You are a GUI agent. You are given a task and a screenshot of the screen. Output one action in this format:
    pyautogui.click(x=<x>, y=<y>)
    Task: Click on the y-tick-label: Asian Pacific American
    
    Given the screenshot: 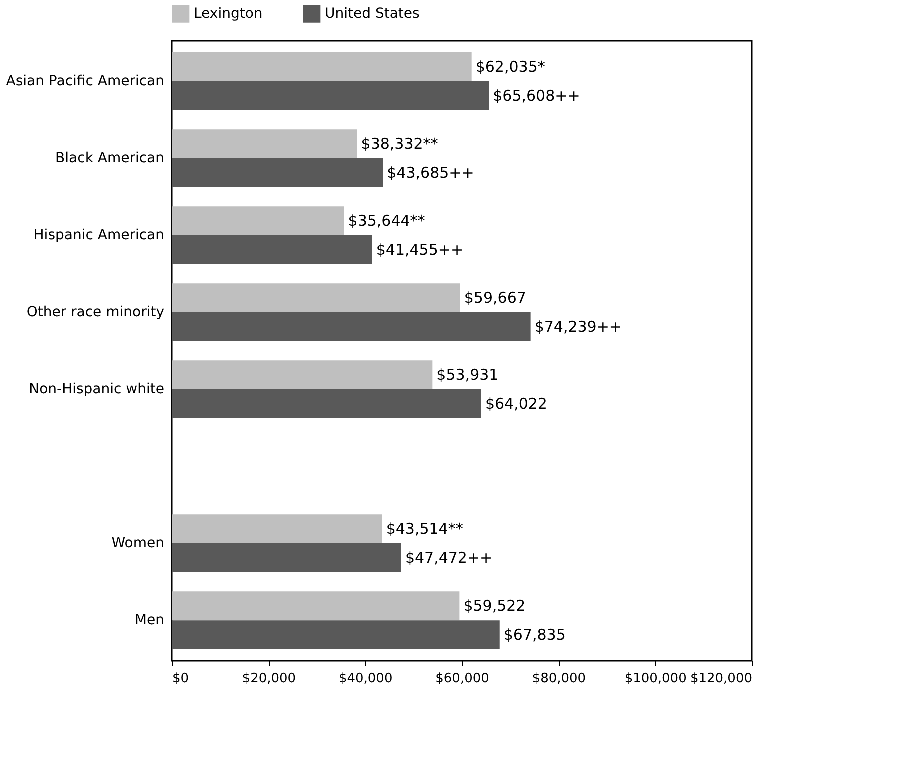 What is the action you would take?
    pyautogui.click(x=85, y=81)
    